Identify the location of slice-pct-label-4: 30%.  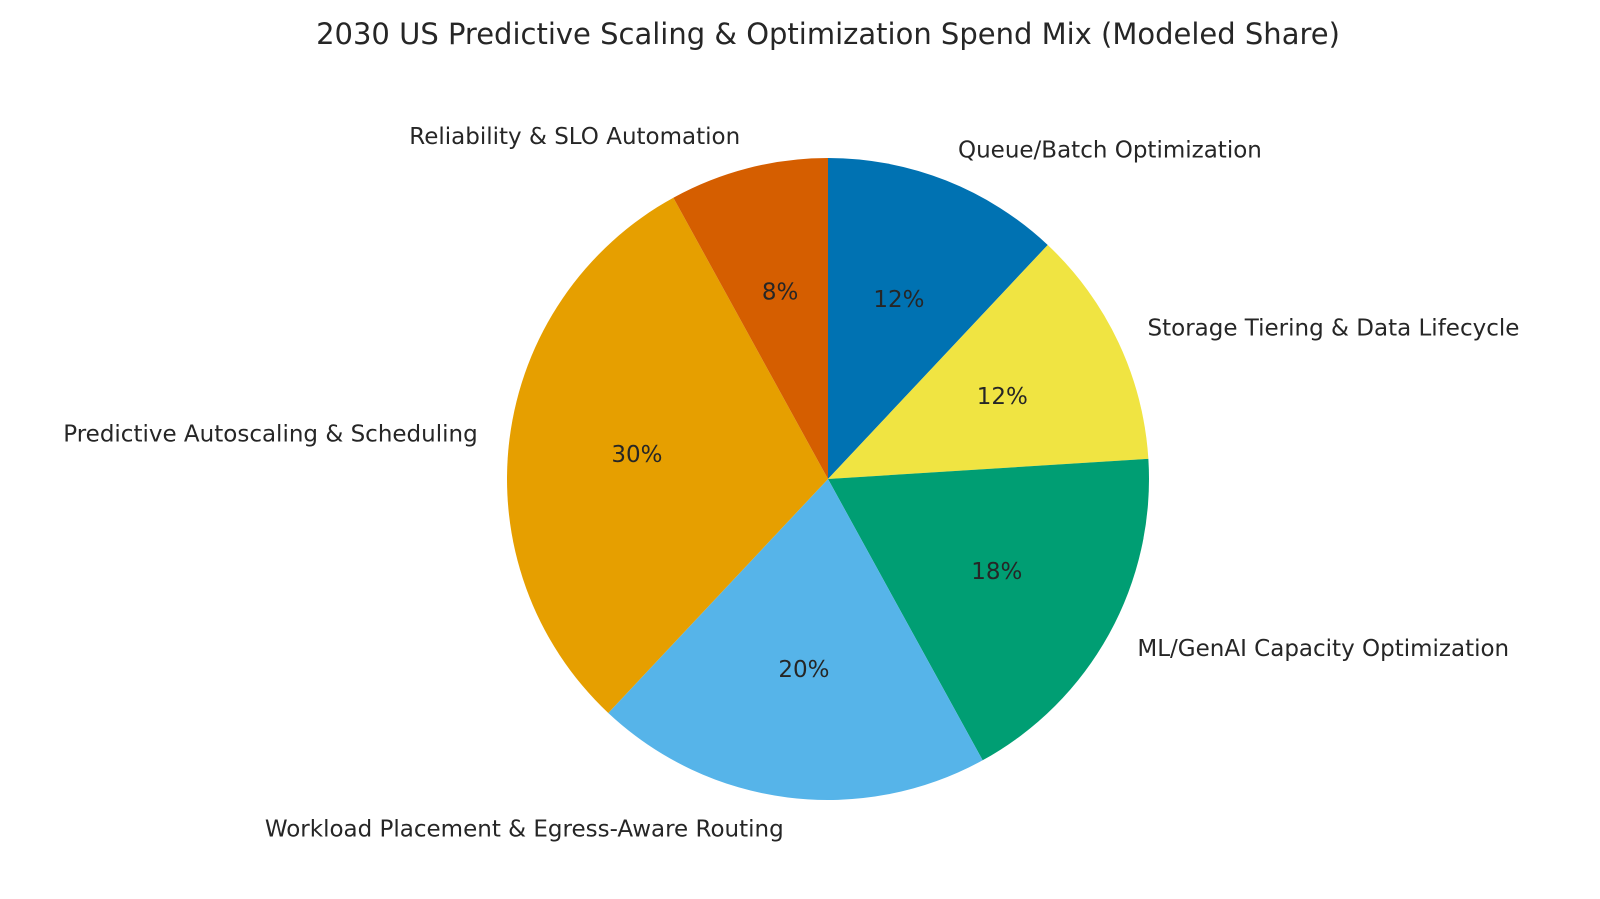
(636, 455).